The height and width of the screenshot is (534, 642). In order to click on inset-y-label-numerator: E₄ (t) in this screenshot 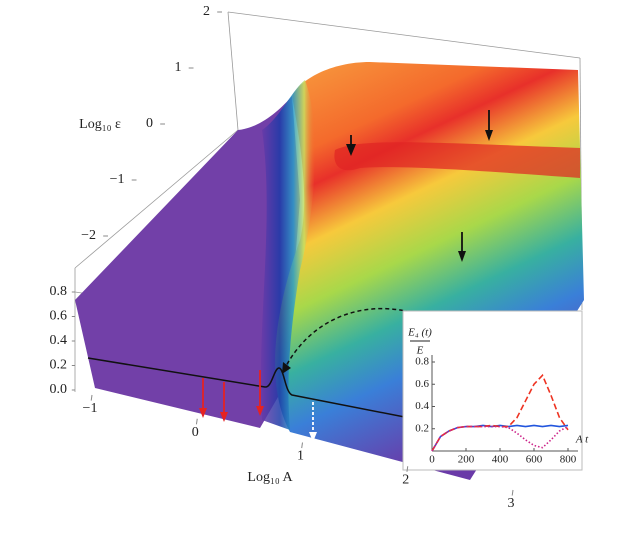, I will do `click(419, 333)`.